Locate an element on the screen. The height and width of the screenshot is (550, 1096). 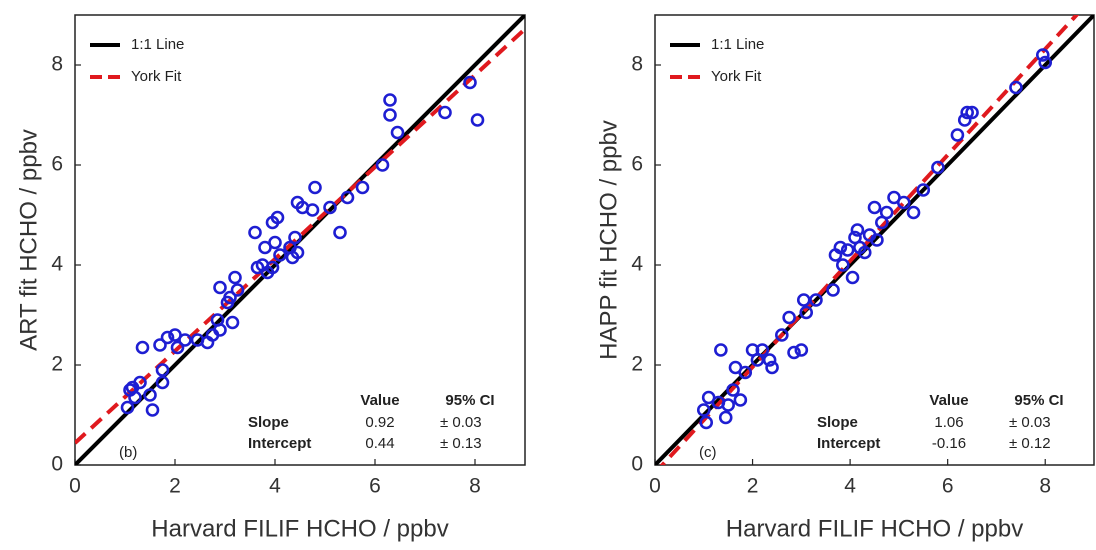
legend-label: 1:1 Line is located at coordinates (157, 44).